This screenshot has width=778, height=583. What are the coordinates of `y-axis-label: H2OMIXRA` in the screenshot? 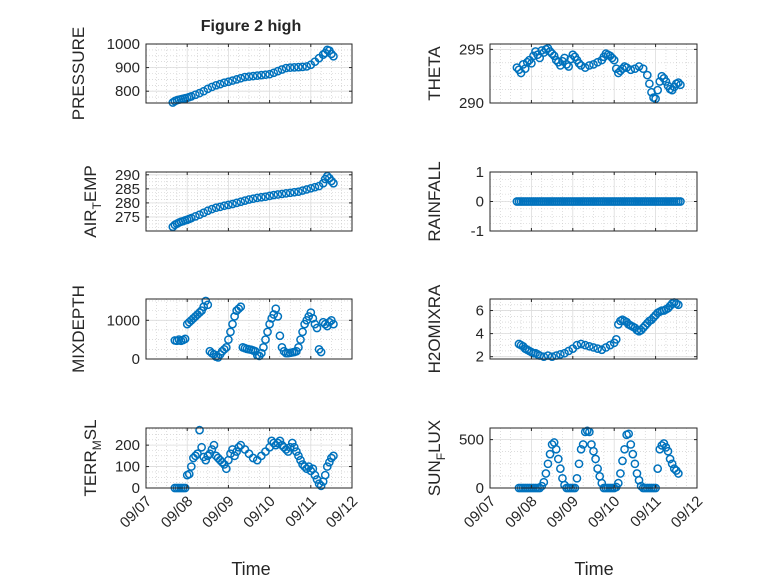 It's located at (434, 328).